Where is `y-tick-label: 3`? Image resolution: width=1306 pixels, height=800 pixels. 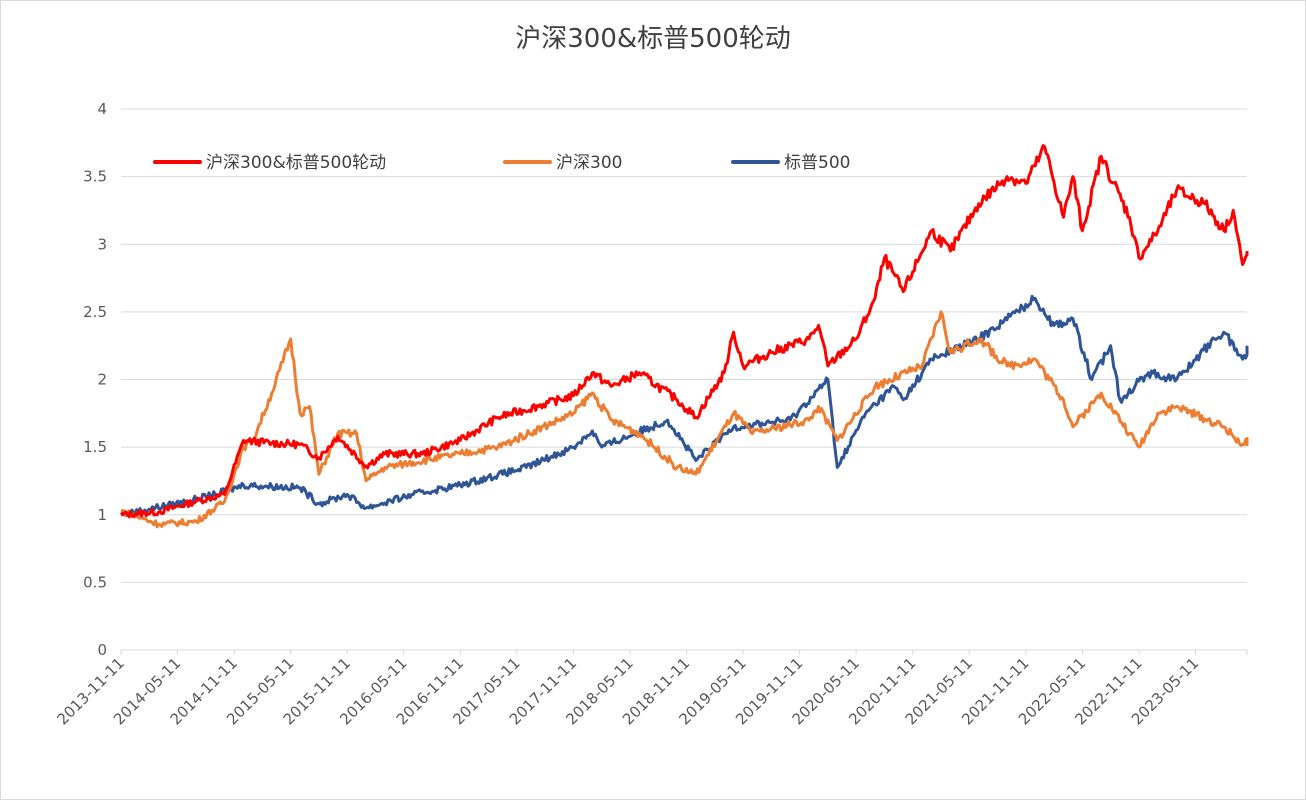
y-tick-label: 3 is located at coordinates (102, 244).